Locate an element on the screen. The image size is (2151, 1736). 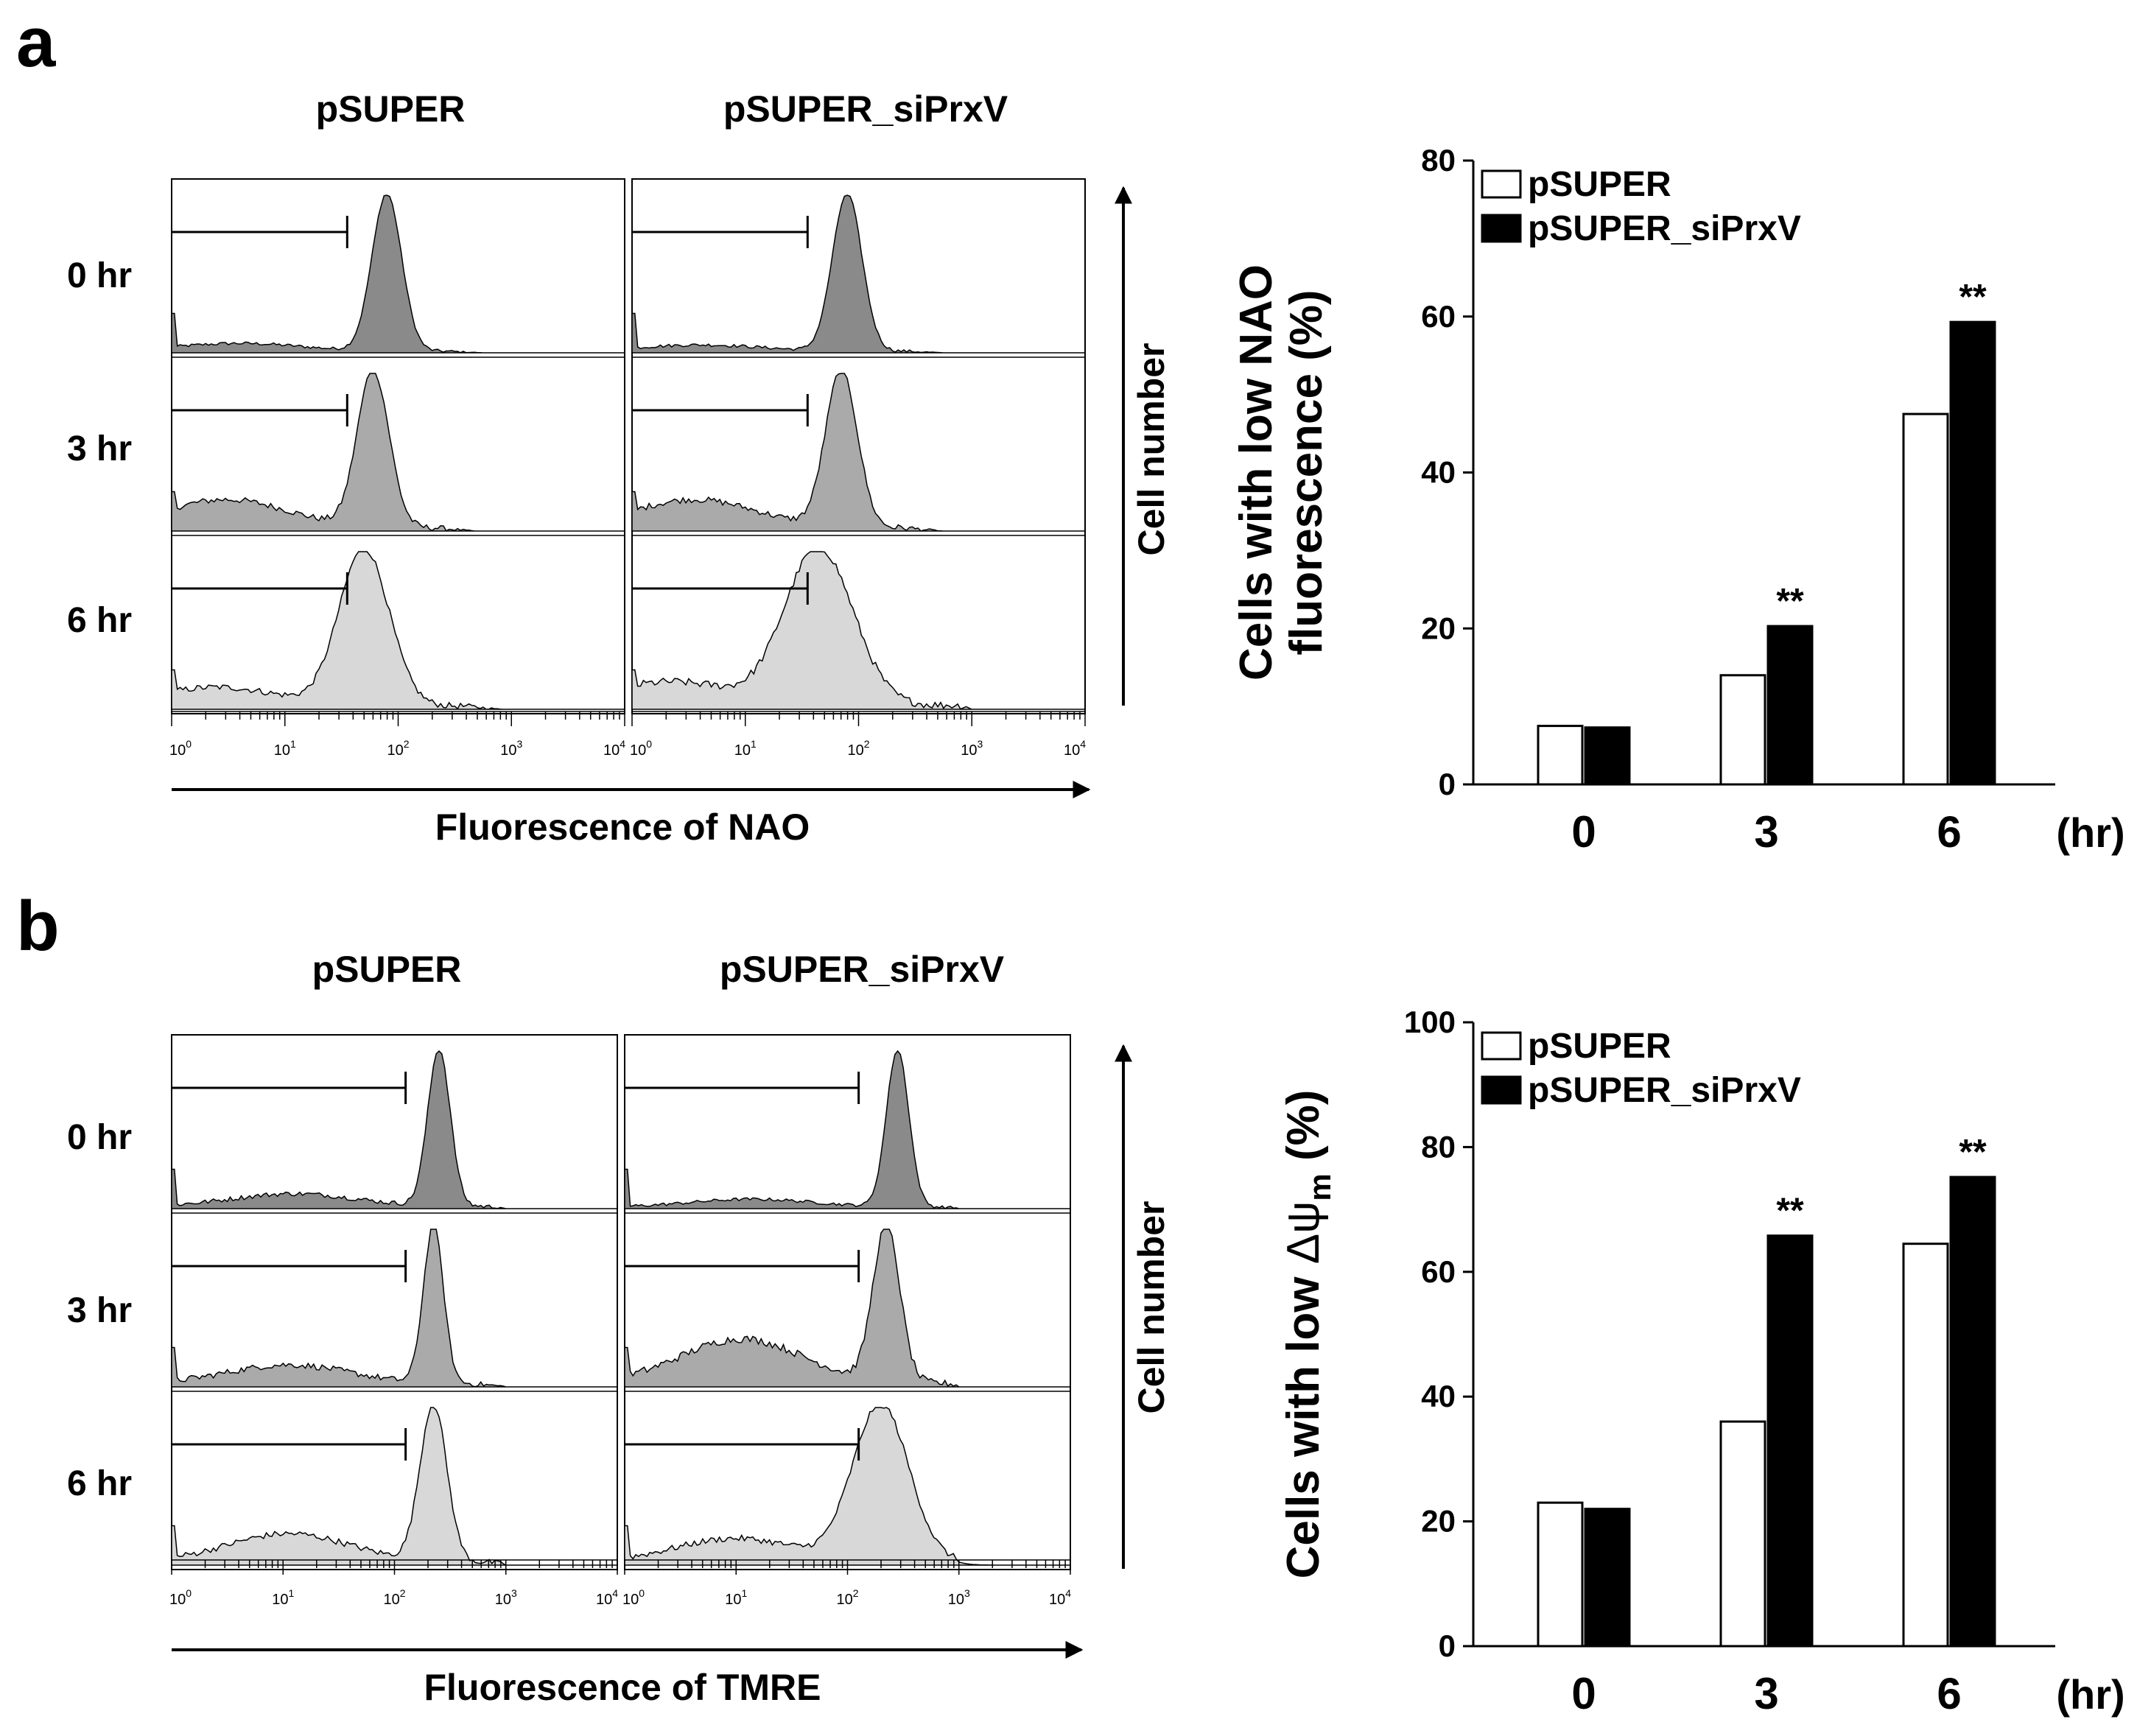
y-axis-title: Cells with low Δψm (%) is located at coordinates (1307, 1334).